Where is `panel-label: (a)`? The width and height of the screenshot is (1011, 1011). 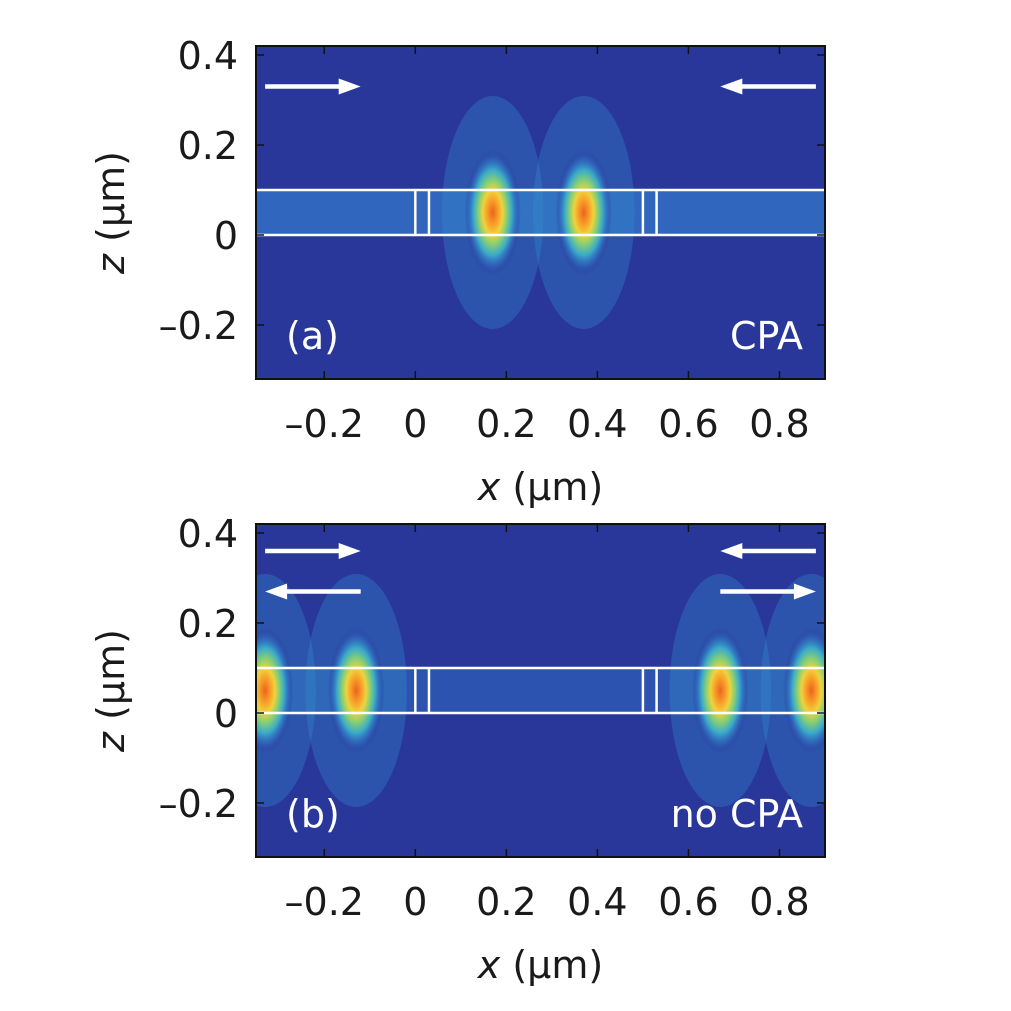
panel-label: (a) is located at coordinates (312, 336).